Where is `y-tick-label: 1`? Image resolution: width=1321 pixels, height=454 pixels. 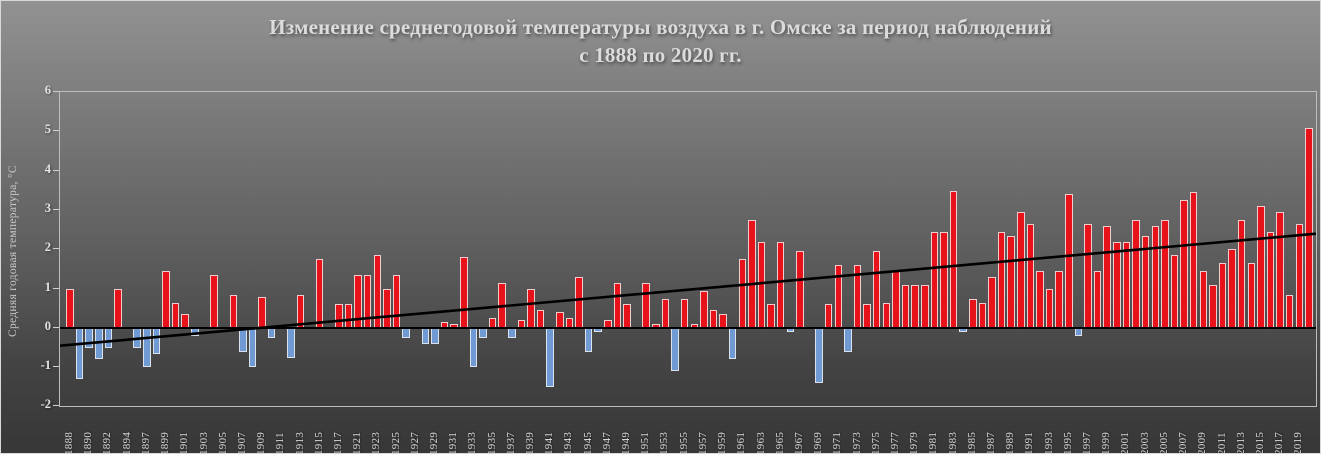 y-tick-label: 1 is located at coordinates (47, 286).